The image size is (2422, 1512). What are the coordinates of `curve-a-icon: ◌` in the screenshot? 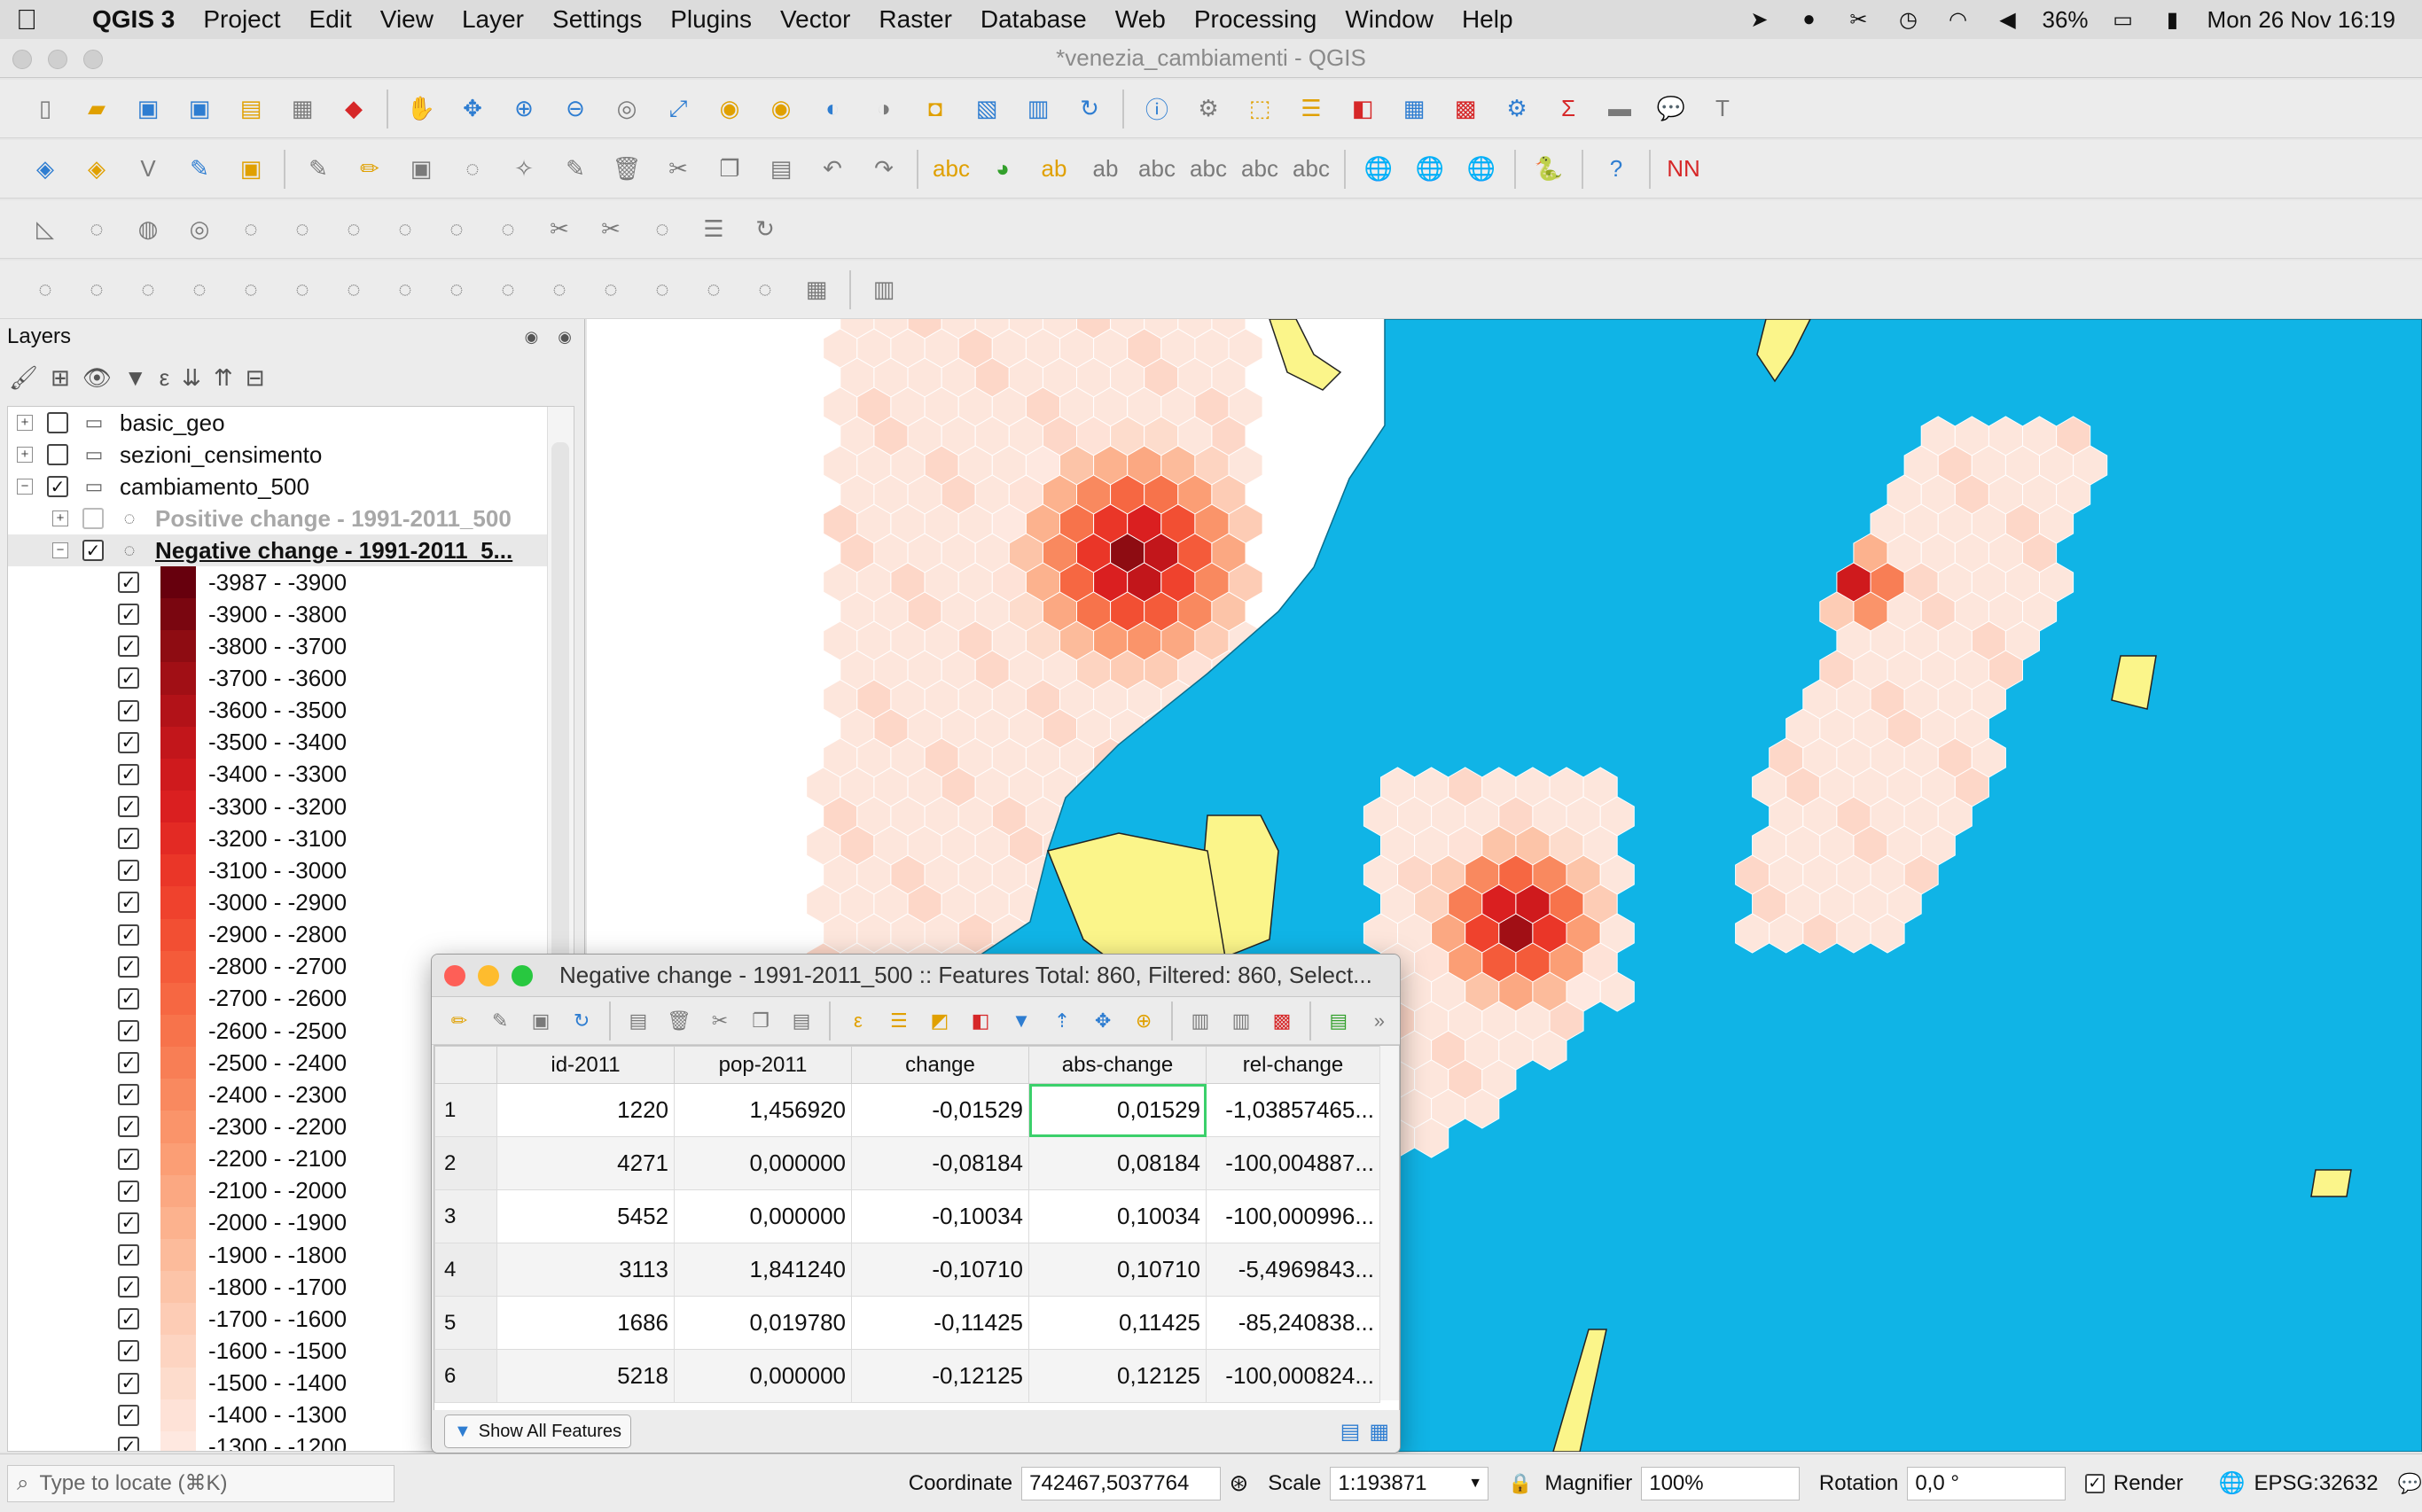 It's located at (662, 289).